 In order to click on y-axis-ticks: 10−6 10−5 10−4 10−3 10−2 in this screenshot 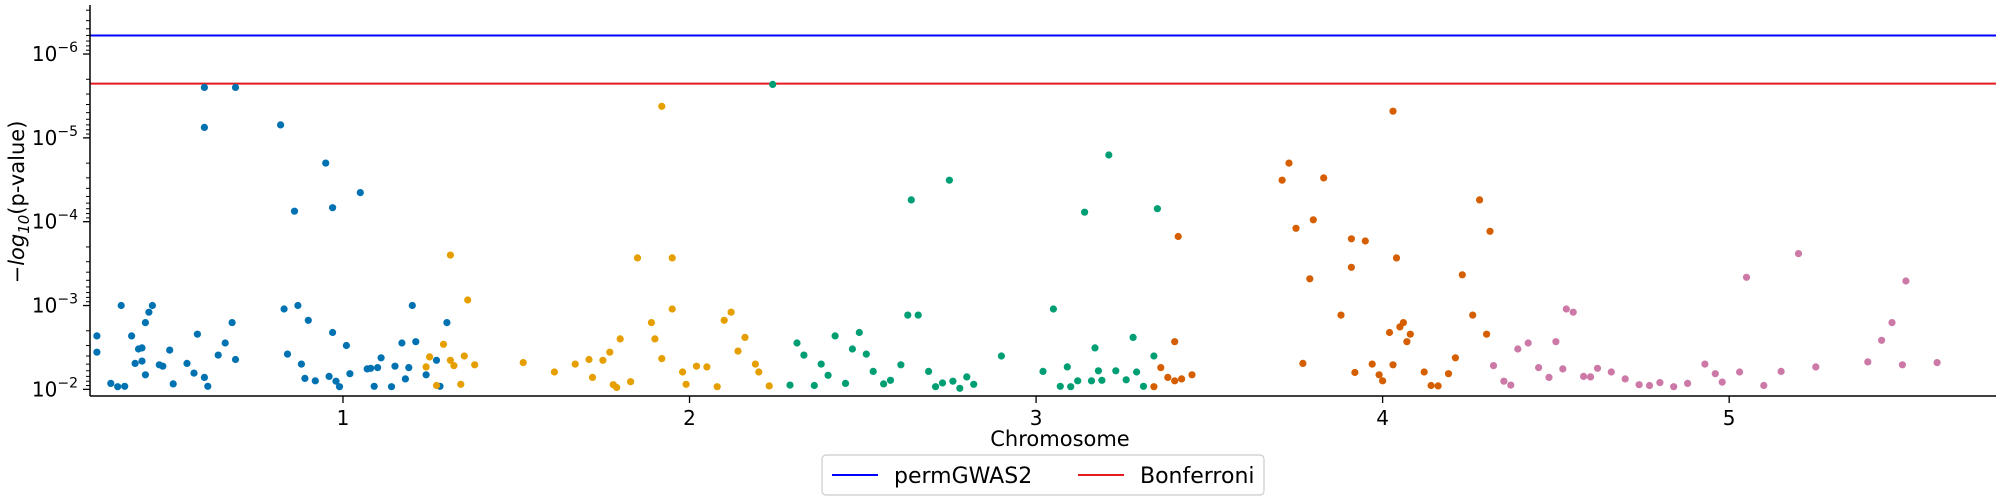, I will do `click(61, 205)`.